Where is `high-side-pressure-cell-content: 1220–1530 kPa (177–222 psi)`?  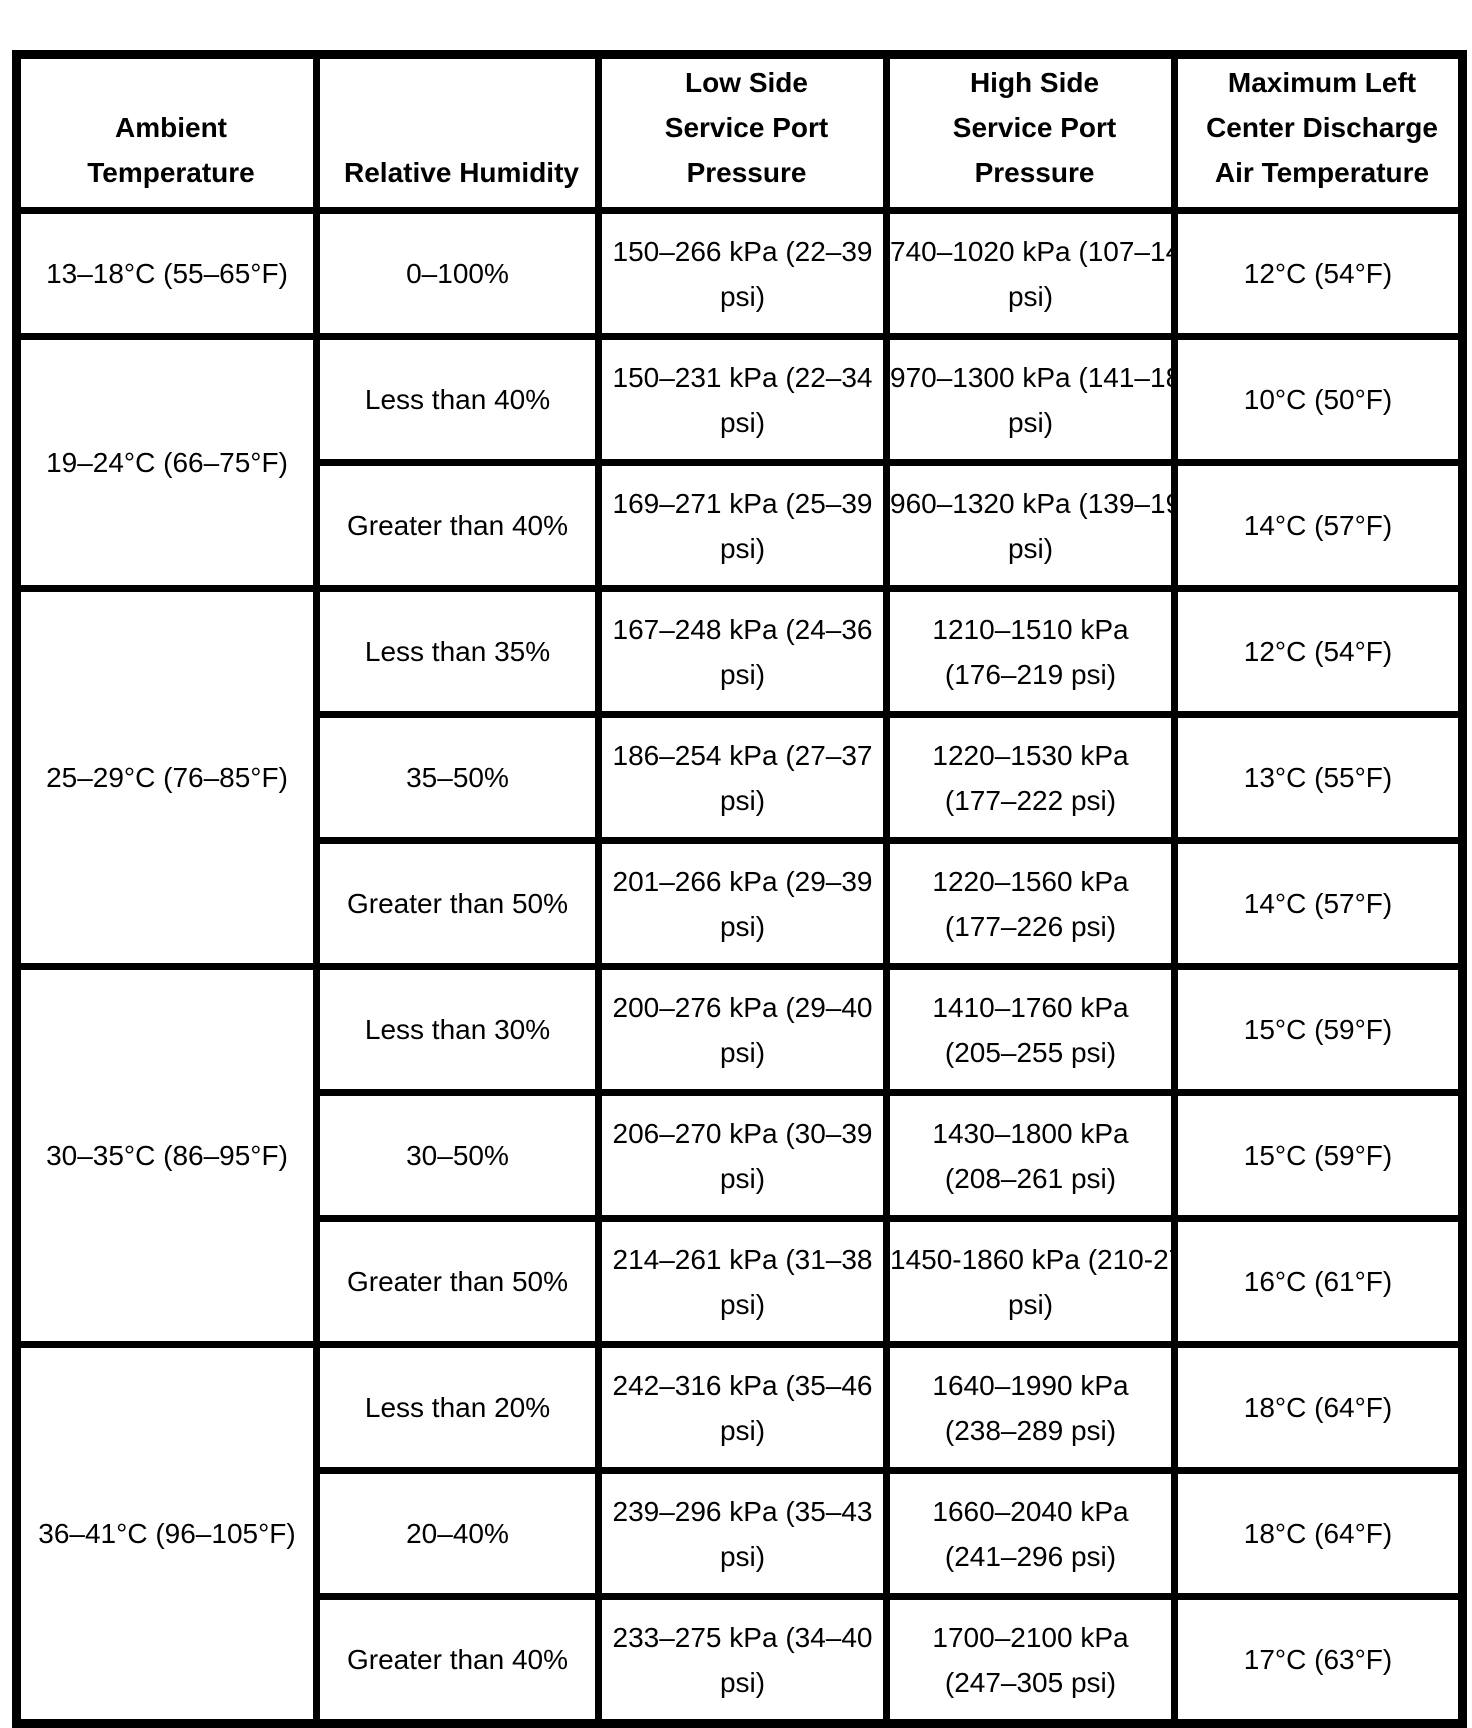
high-side-pressure-cell-content: 1220–1530 kPa (177–222 psi) is located at coordinates (1030, 778).